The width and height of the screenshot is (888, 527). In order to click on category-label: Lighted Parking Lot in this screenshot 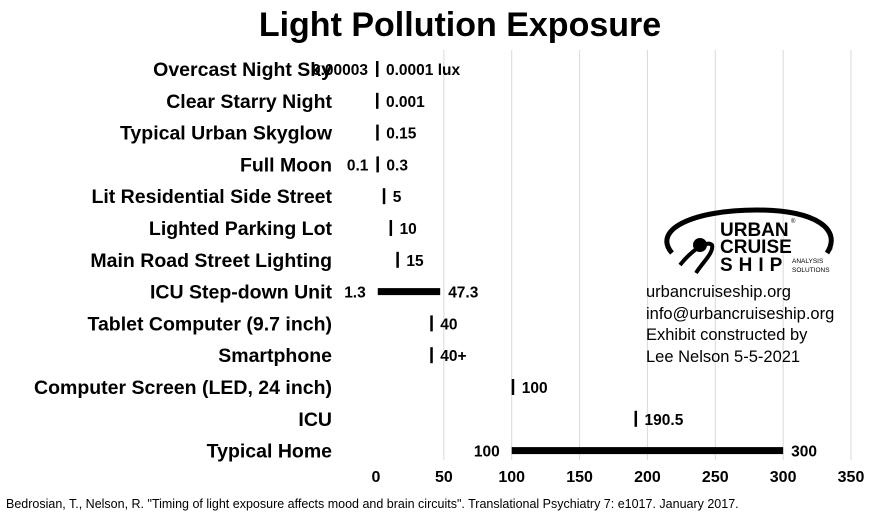, I will do `click(241, 229)`.